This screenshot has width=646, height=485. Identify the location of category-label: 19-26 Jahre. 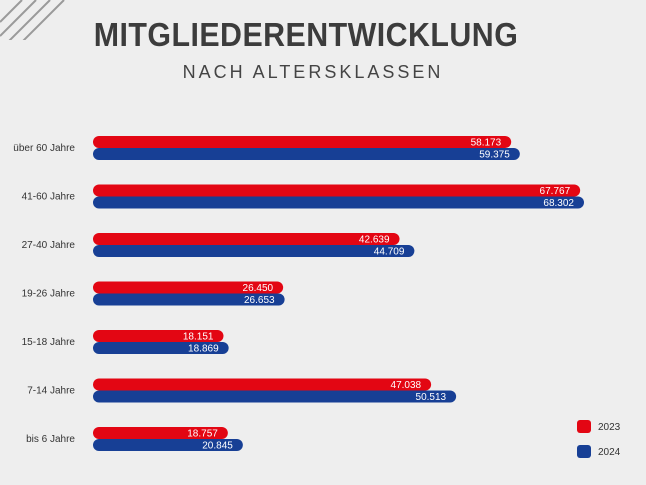
(49, 294).